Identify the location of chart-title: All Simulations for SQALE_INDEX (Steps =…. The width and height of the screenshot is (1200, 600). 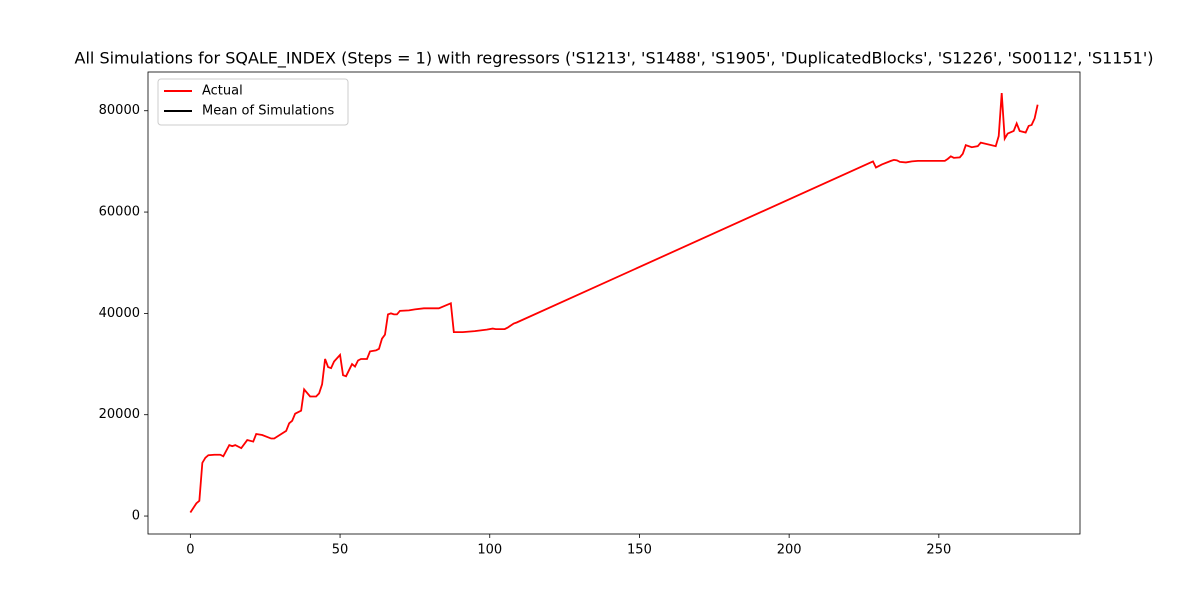
(614, 59).